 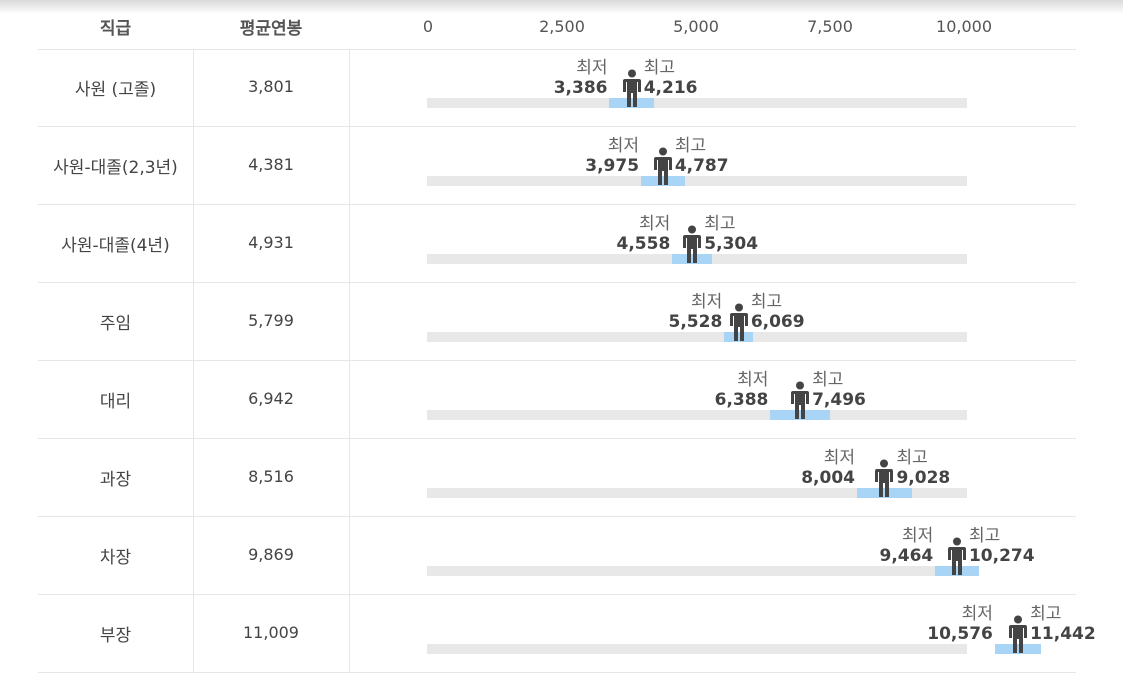 I want to click on min-value: 3,975, so click(x=612, y=166).